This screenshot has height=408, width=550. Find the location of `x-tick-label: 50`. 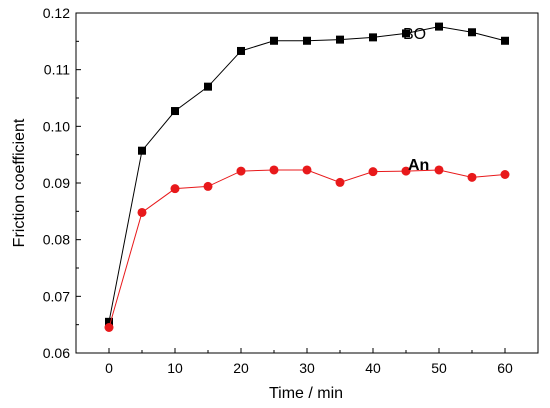

x-tick-label: 50 is located at coordinates (439, 368).